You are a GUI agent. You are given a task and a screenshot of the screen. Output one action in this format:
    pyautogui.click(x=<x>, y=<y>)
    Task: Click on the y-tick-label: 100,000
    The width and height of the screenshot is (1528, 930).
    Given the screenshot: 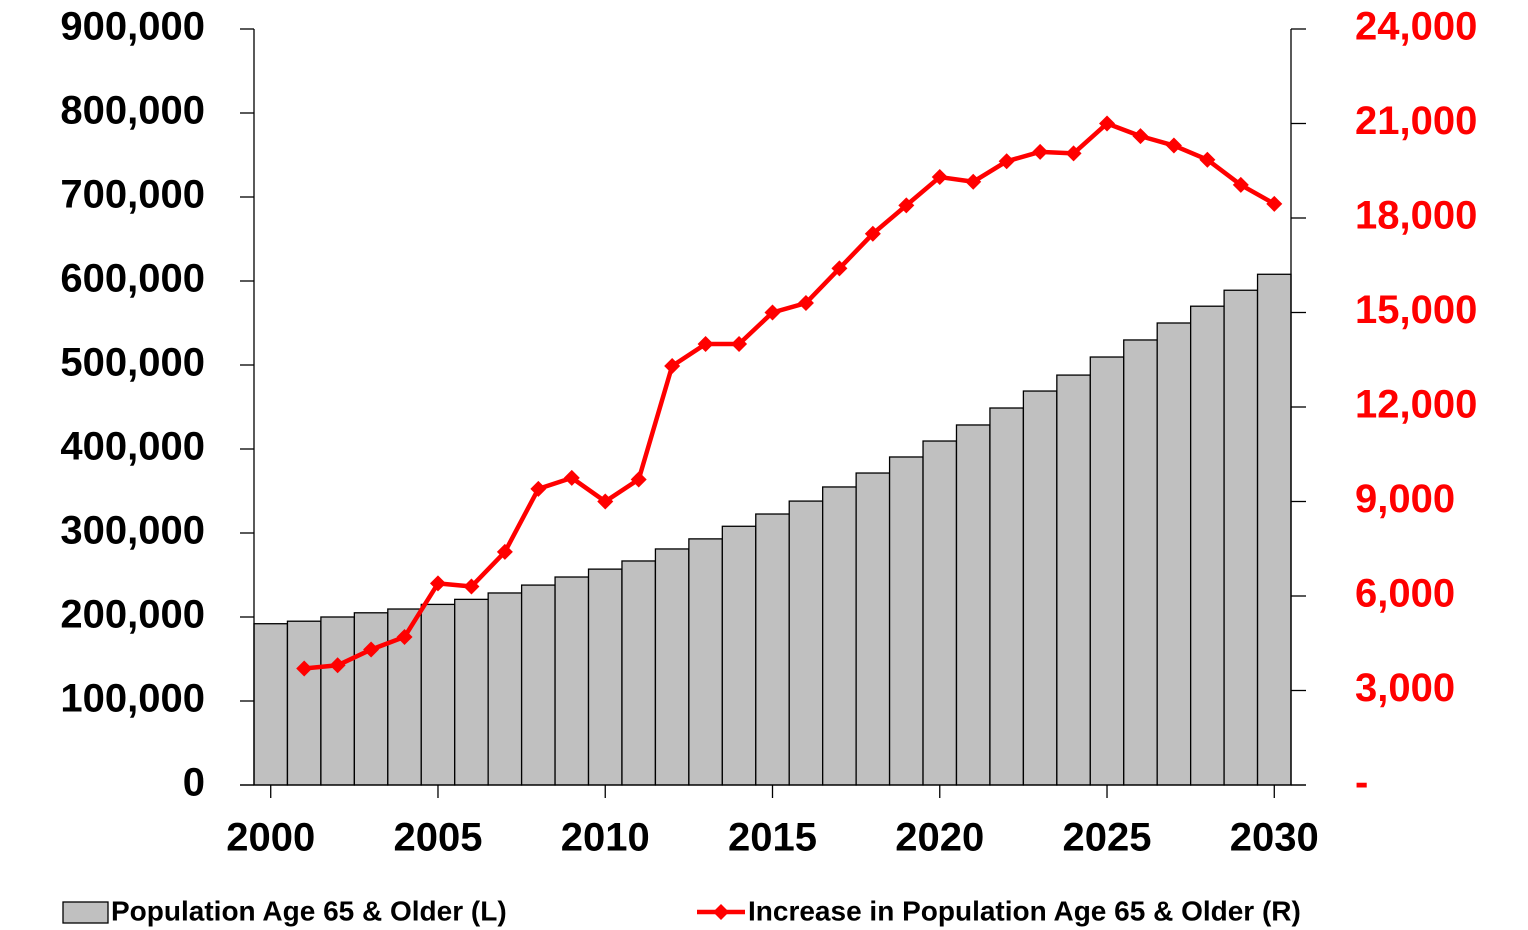 What is the action you would take?
    pyautogui.click(x=132, y=699)
    